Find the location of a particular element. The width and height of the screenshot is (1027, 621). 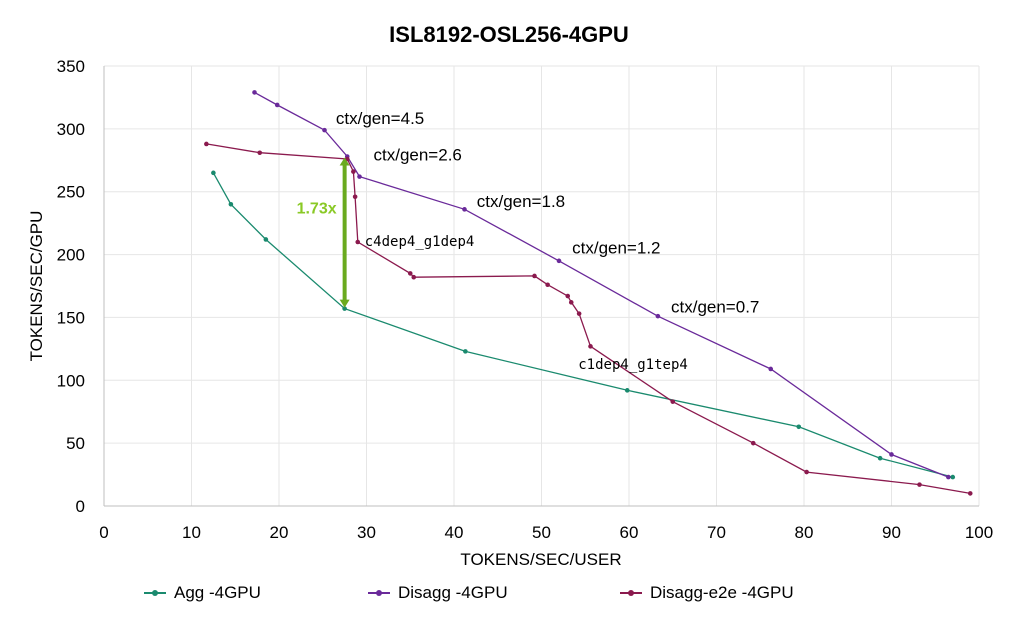

y-tick-label: 100 is located at coordinates (71, 380).